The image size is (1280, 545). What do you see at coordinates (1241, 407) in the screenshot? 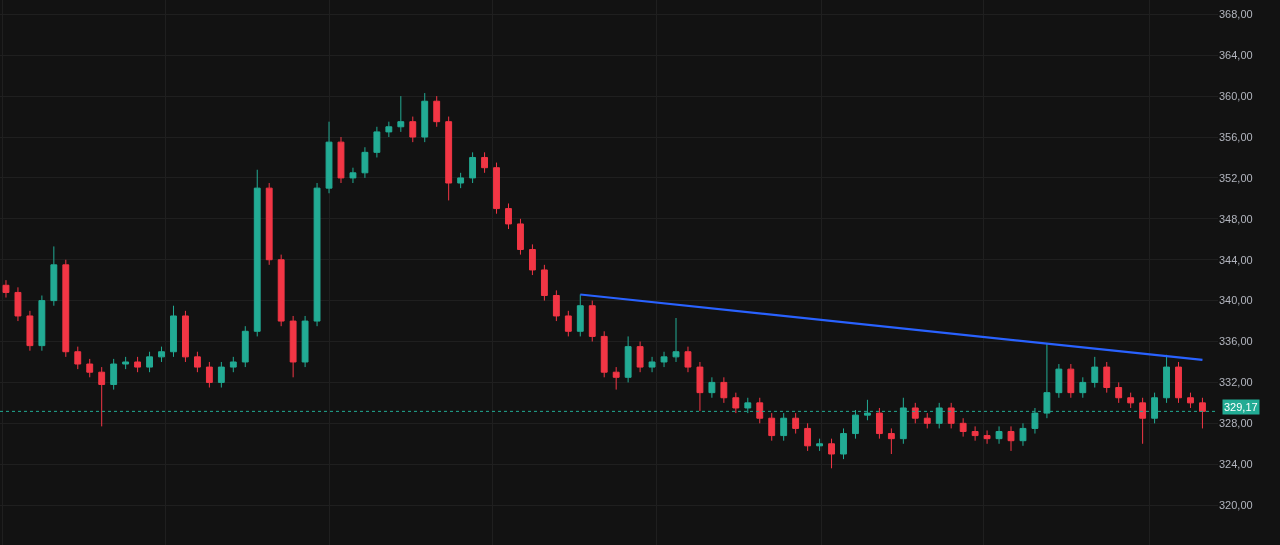
I see `ref-line-label: 329,17` at bounding box center [1241, 407].